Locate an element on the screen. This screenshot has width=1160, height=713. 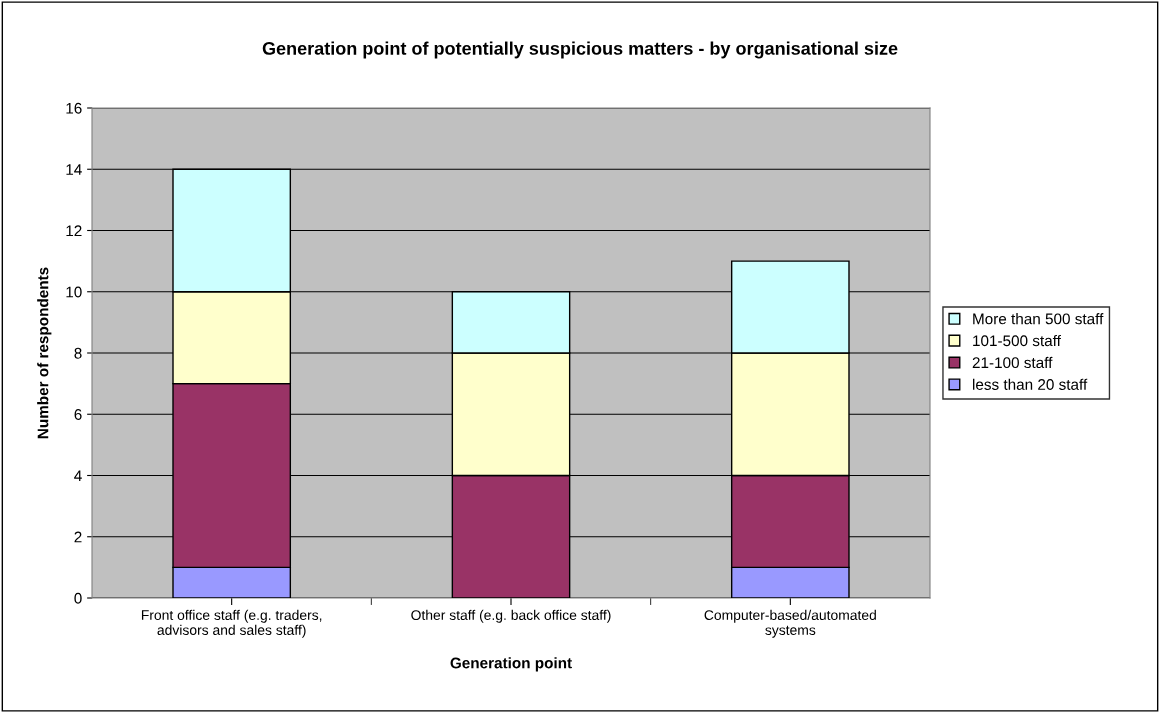
y-tick-label: 4 is located at coordinates (78, 476).